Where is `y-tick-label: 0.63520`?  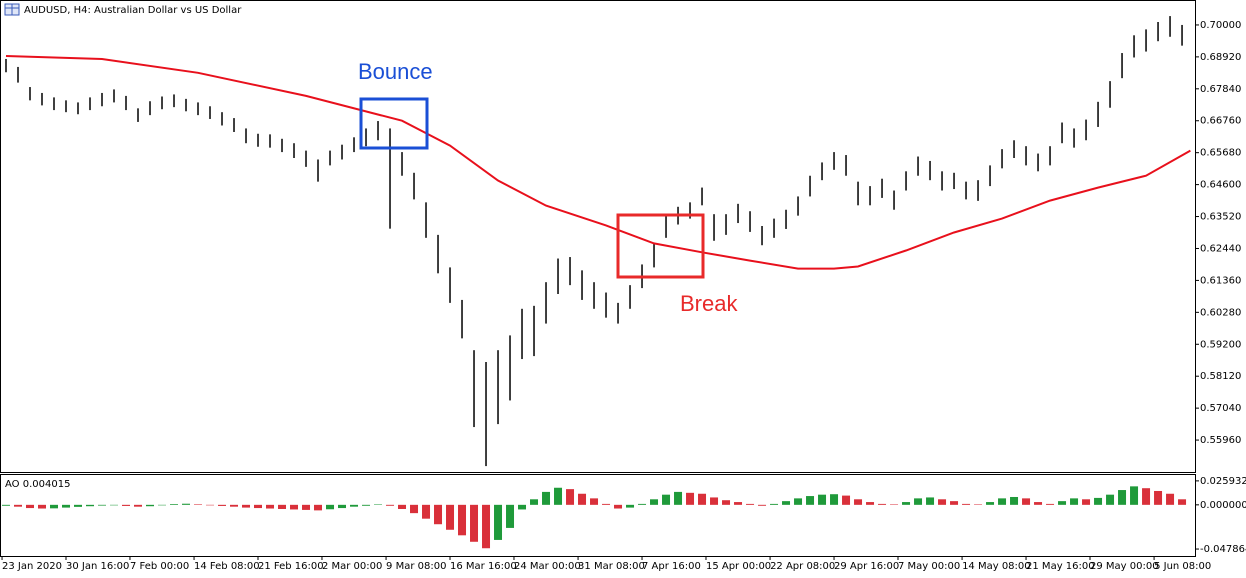
y-tick-label: 0.63520 is located at coordinates (1220, 217).